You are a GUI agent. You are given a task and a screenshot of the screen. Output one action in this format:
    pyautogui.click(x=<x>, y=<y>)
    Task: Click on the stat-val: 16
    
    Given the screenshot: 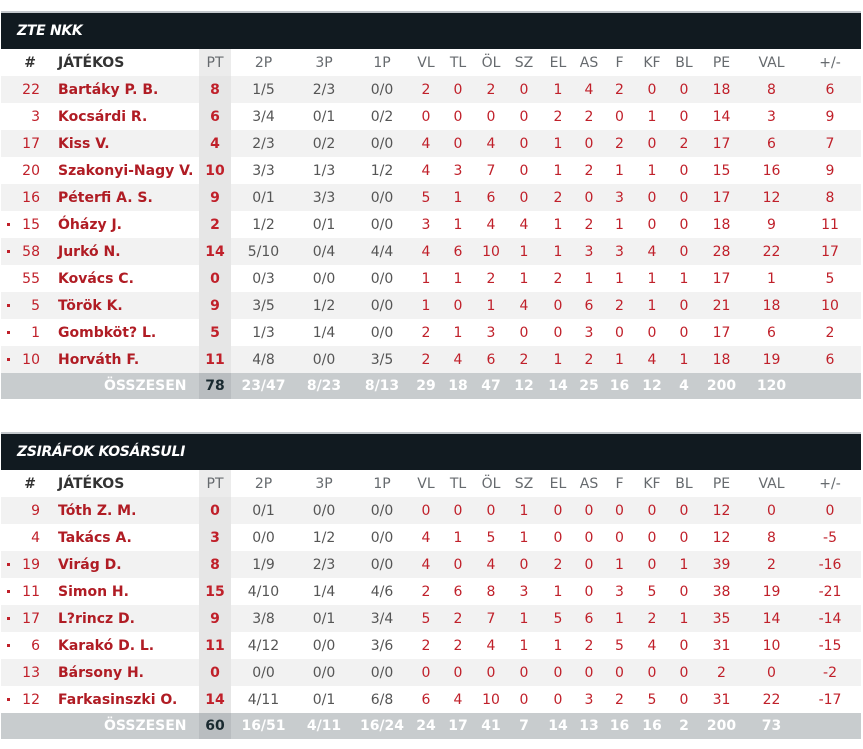 What is the action you would take?
    pyautogui.click(x=771, y=170)
    